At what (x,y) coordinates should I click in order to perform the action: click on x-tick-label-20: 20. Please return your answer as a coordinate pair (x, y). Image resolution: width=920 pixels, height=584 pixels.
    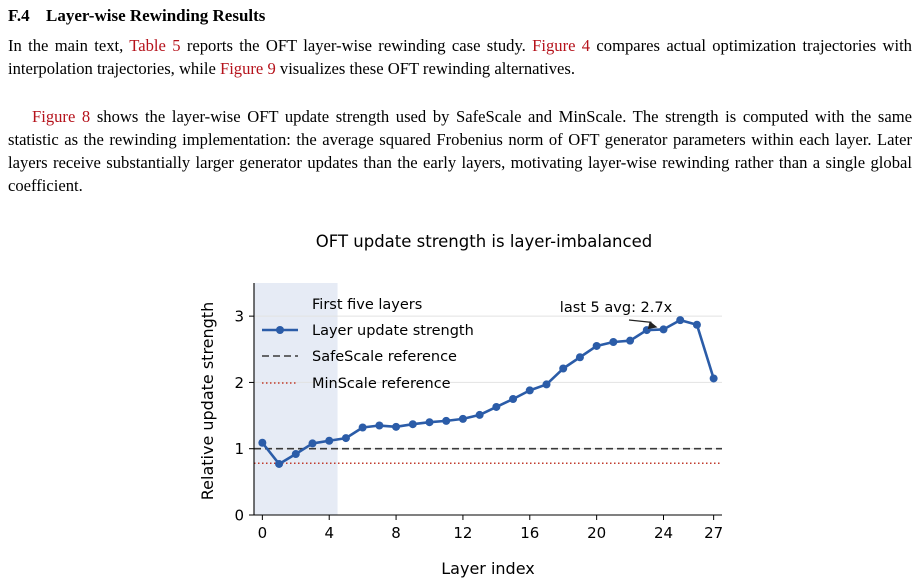
    Looking at the image, I should click on (596, 533).